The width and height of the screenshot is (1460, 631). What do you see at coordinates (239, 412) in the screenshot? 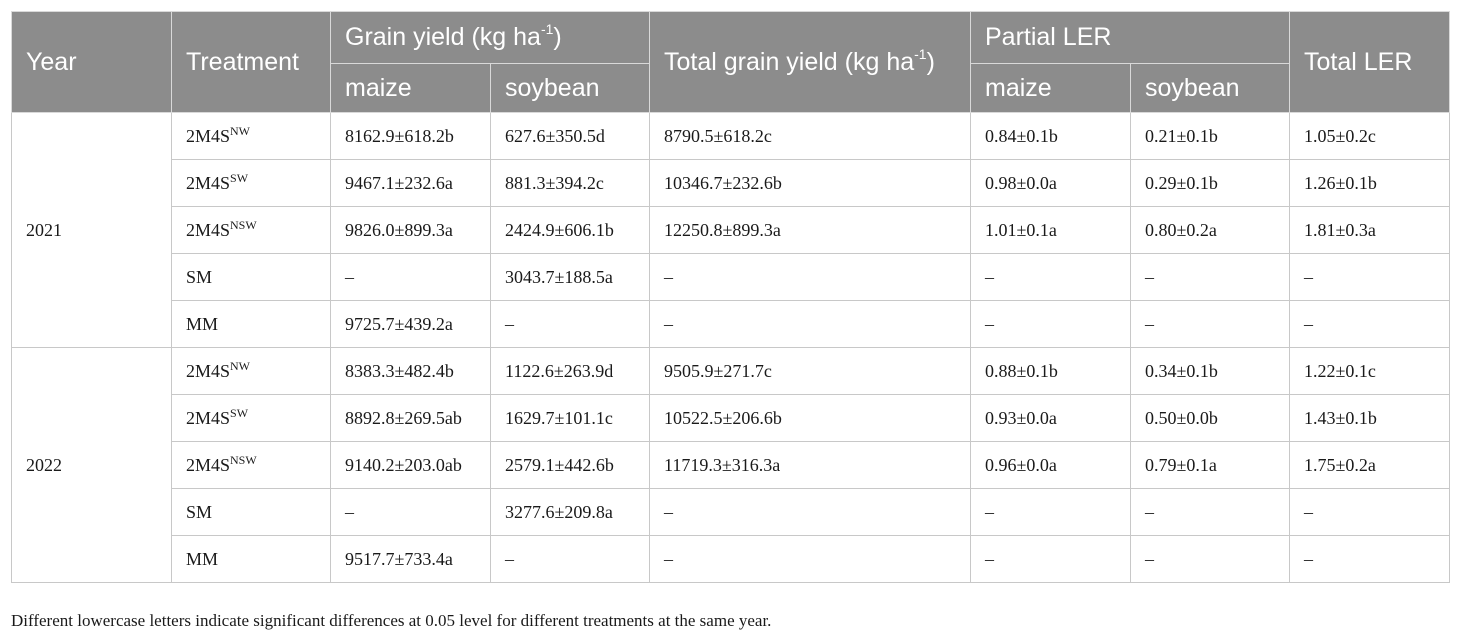
I see `treatment-superscript: SW` at bounding box center [239, 412].